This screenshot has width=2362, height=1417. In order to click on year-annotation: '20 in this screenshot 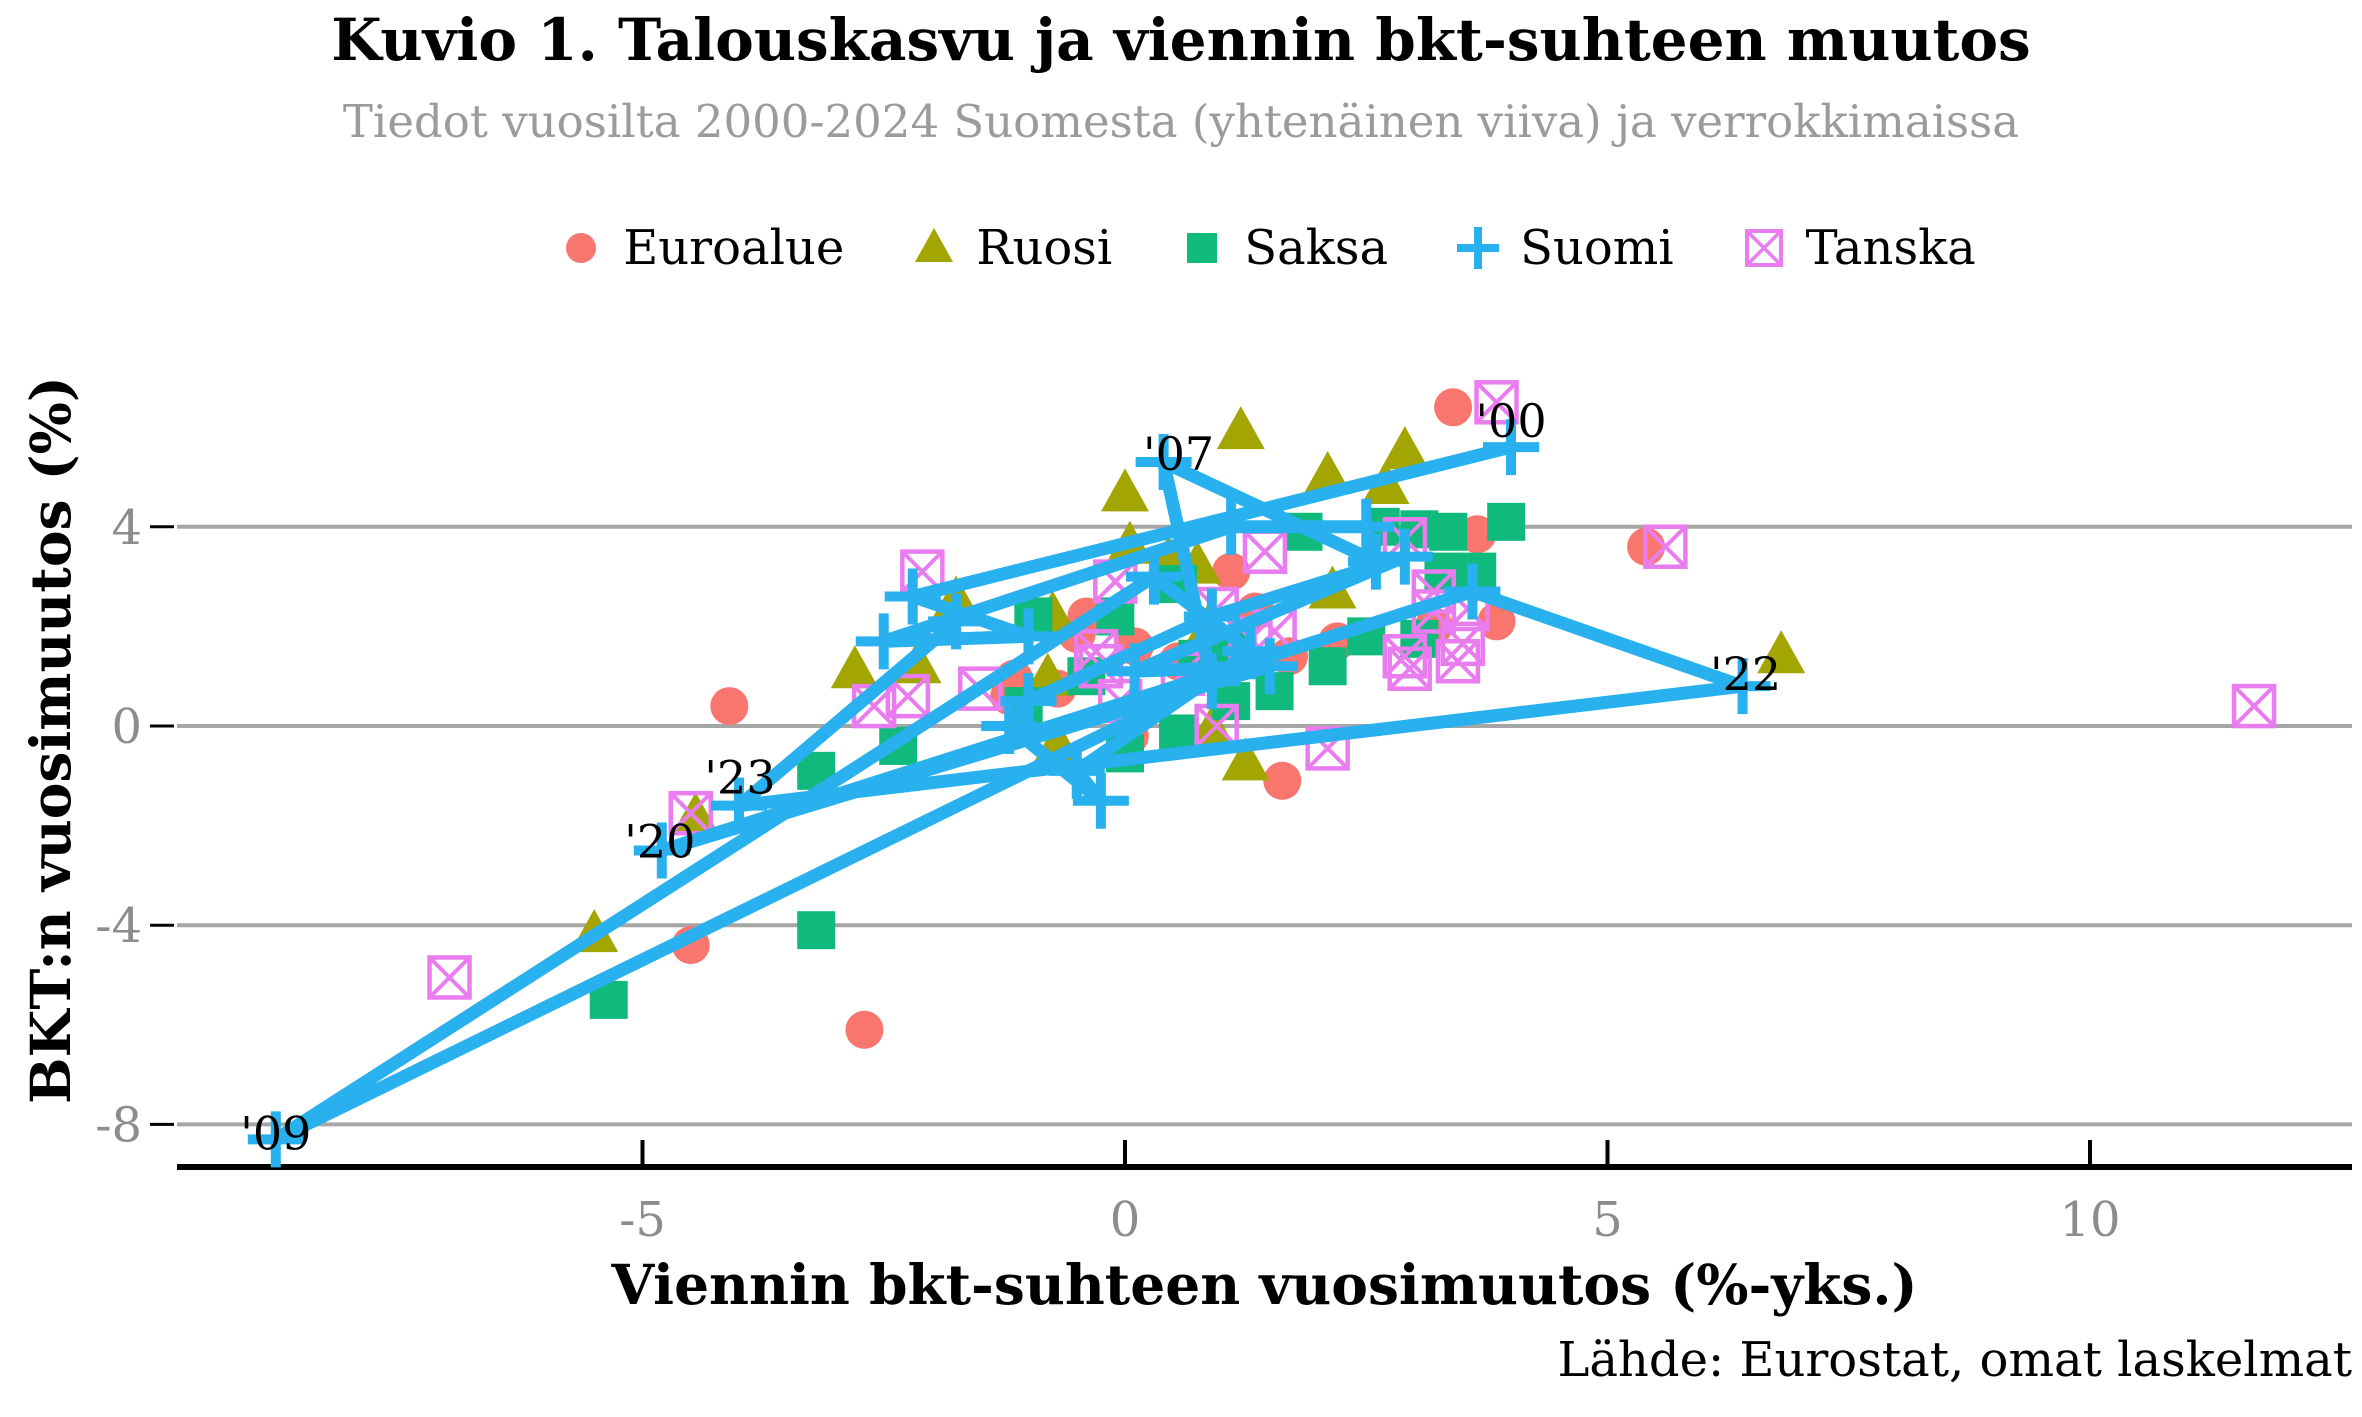, I will do `click(659, 842)`.